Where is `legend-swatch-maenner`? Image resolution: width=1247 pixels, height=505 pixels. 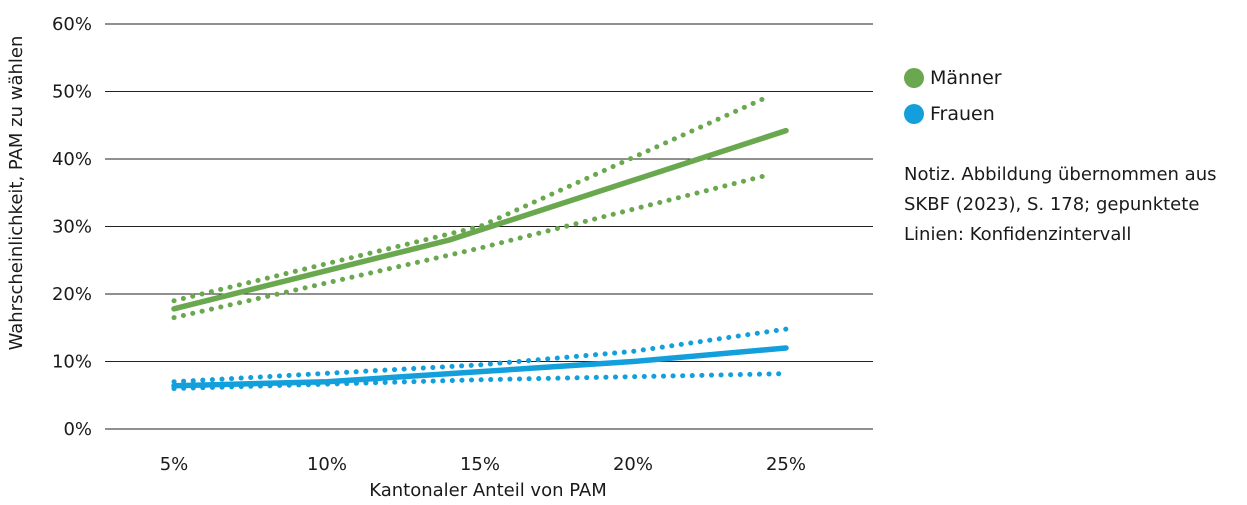
legend-swatch-maenner is located at coordinates (914, 78).